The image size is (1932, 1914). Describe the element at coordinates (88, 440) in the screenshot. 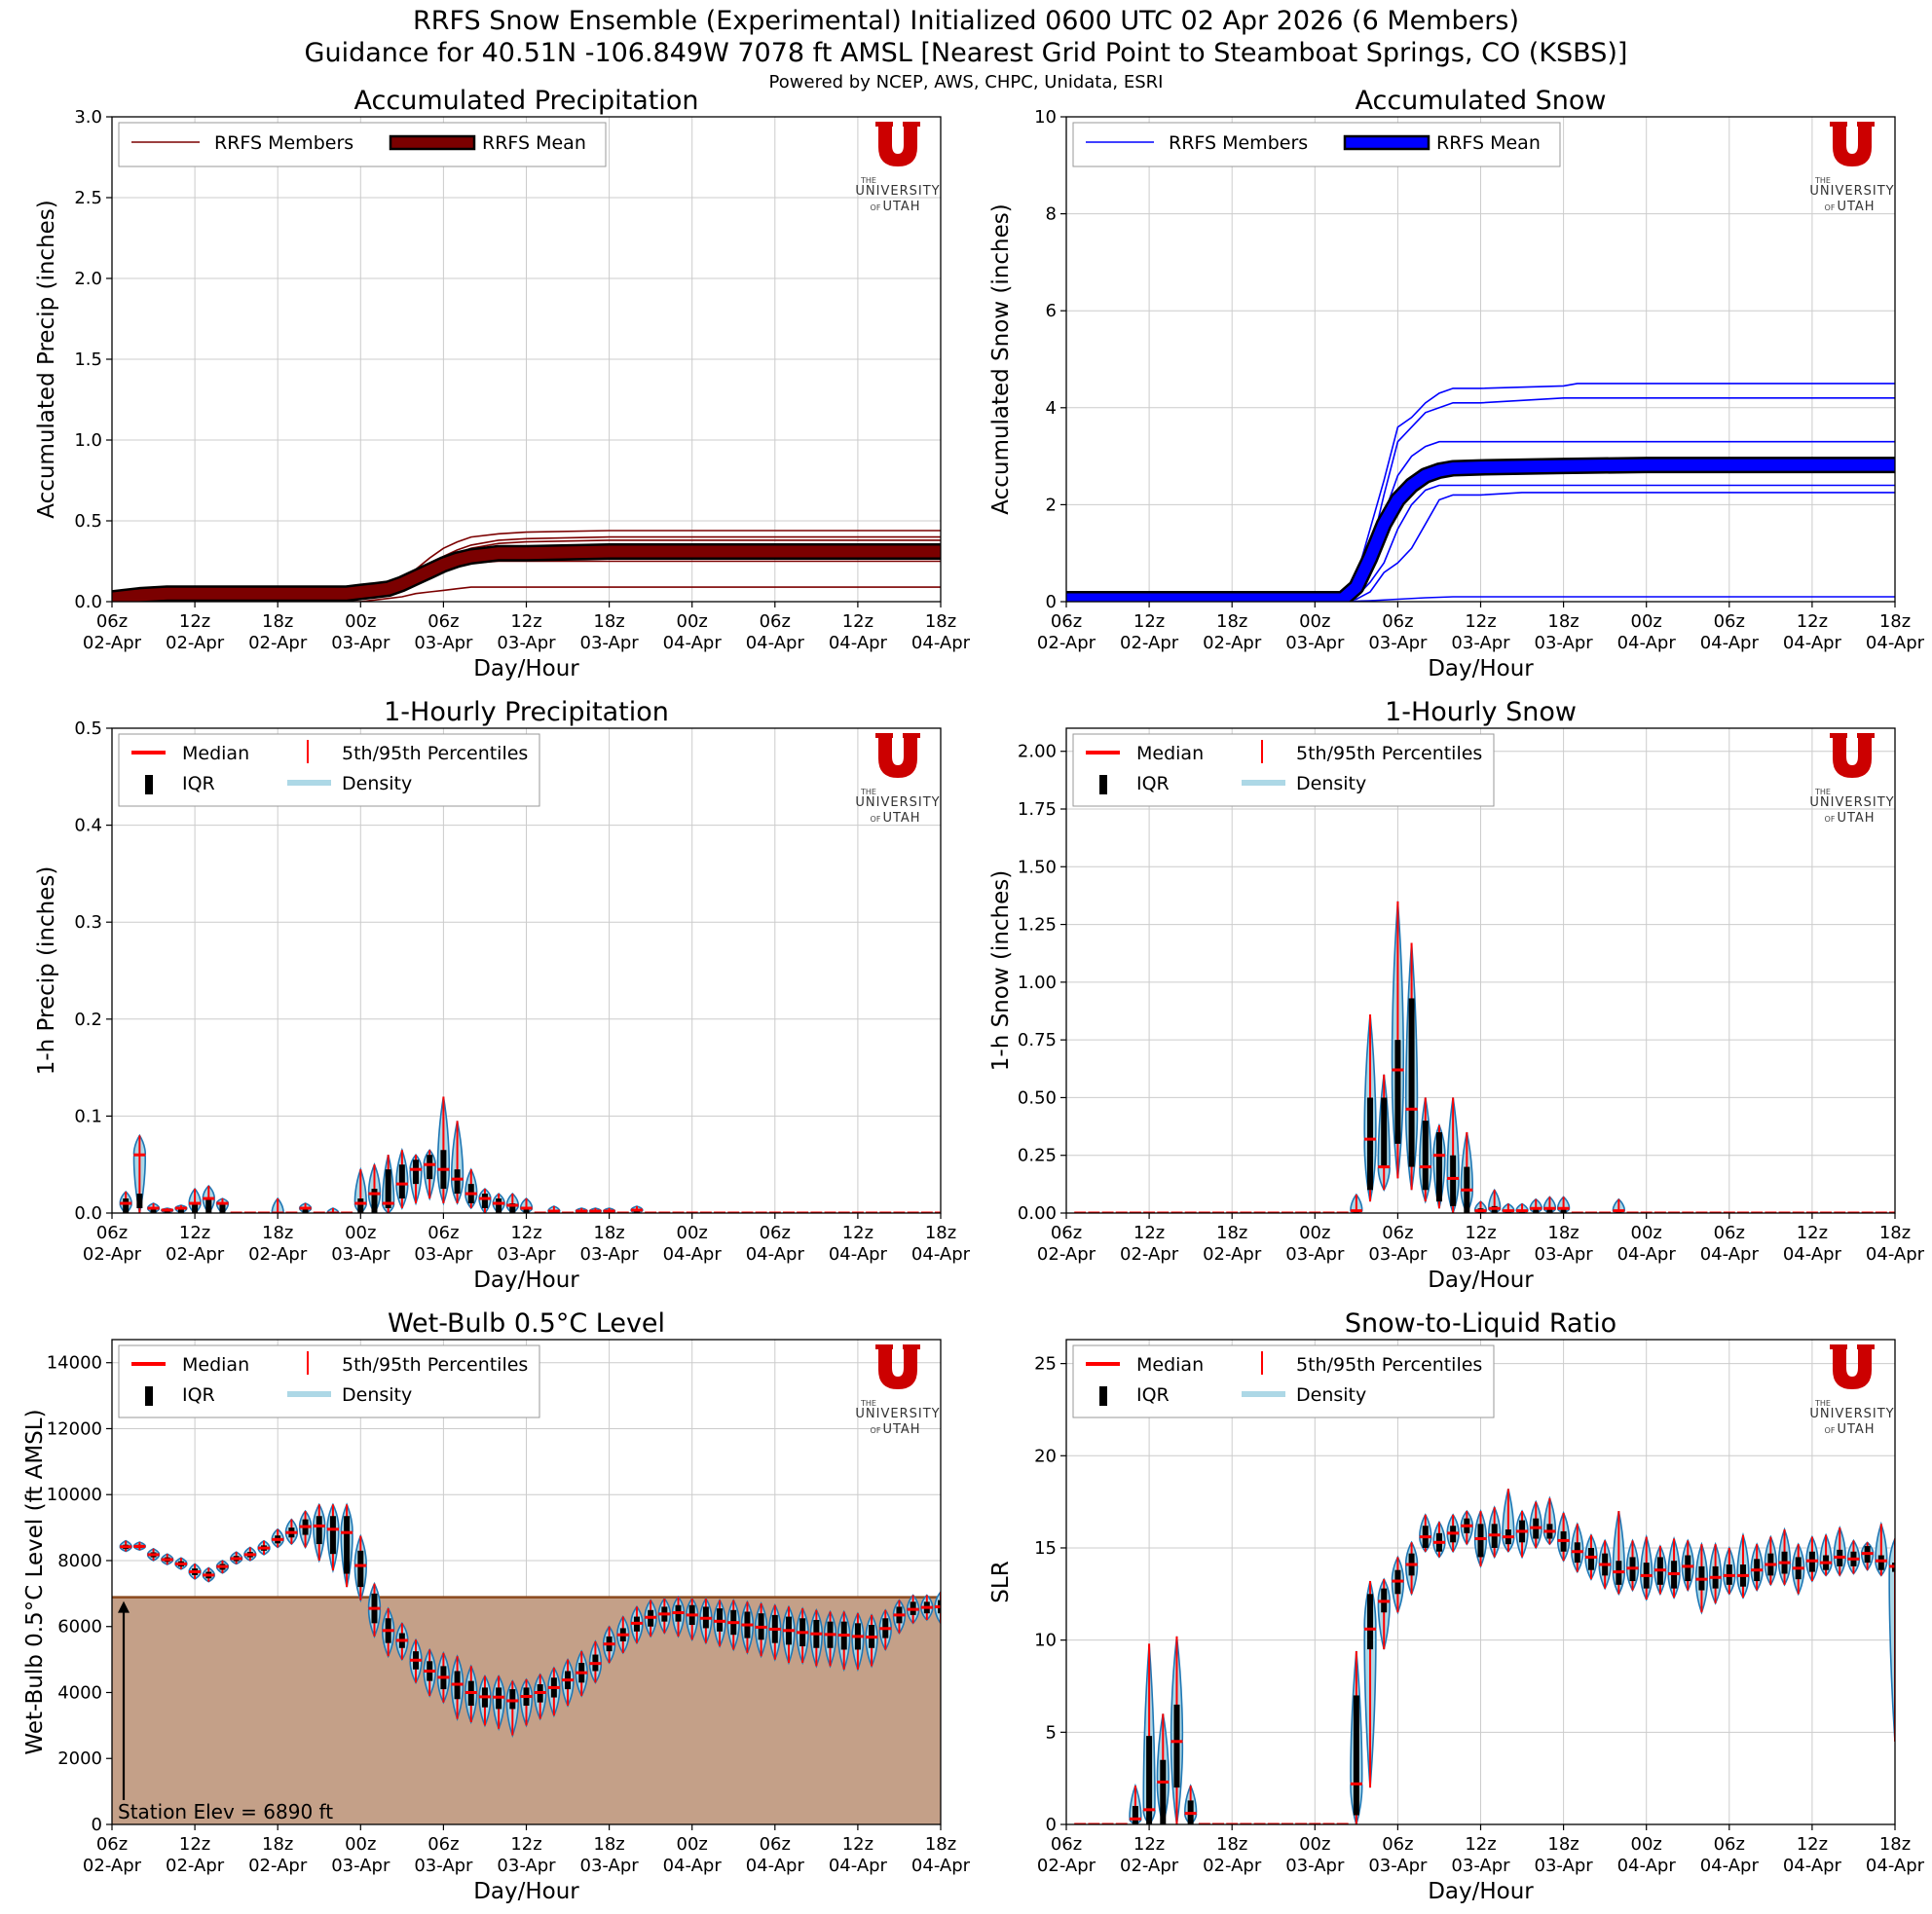

I see `y-tick-label: 1.0` at that location.